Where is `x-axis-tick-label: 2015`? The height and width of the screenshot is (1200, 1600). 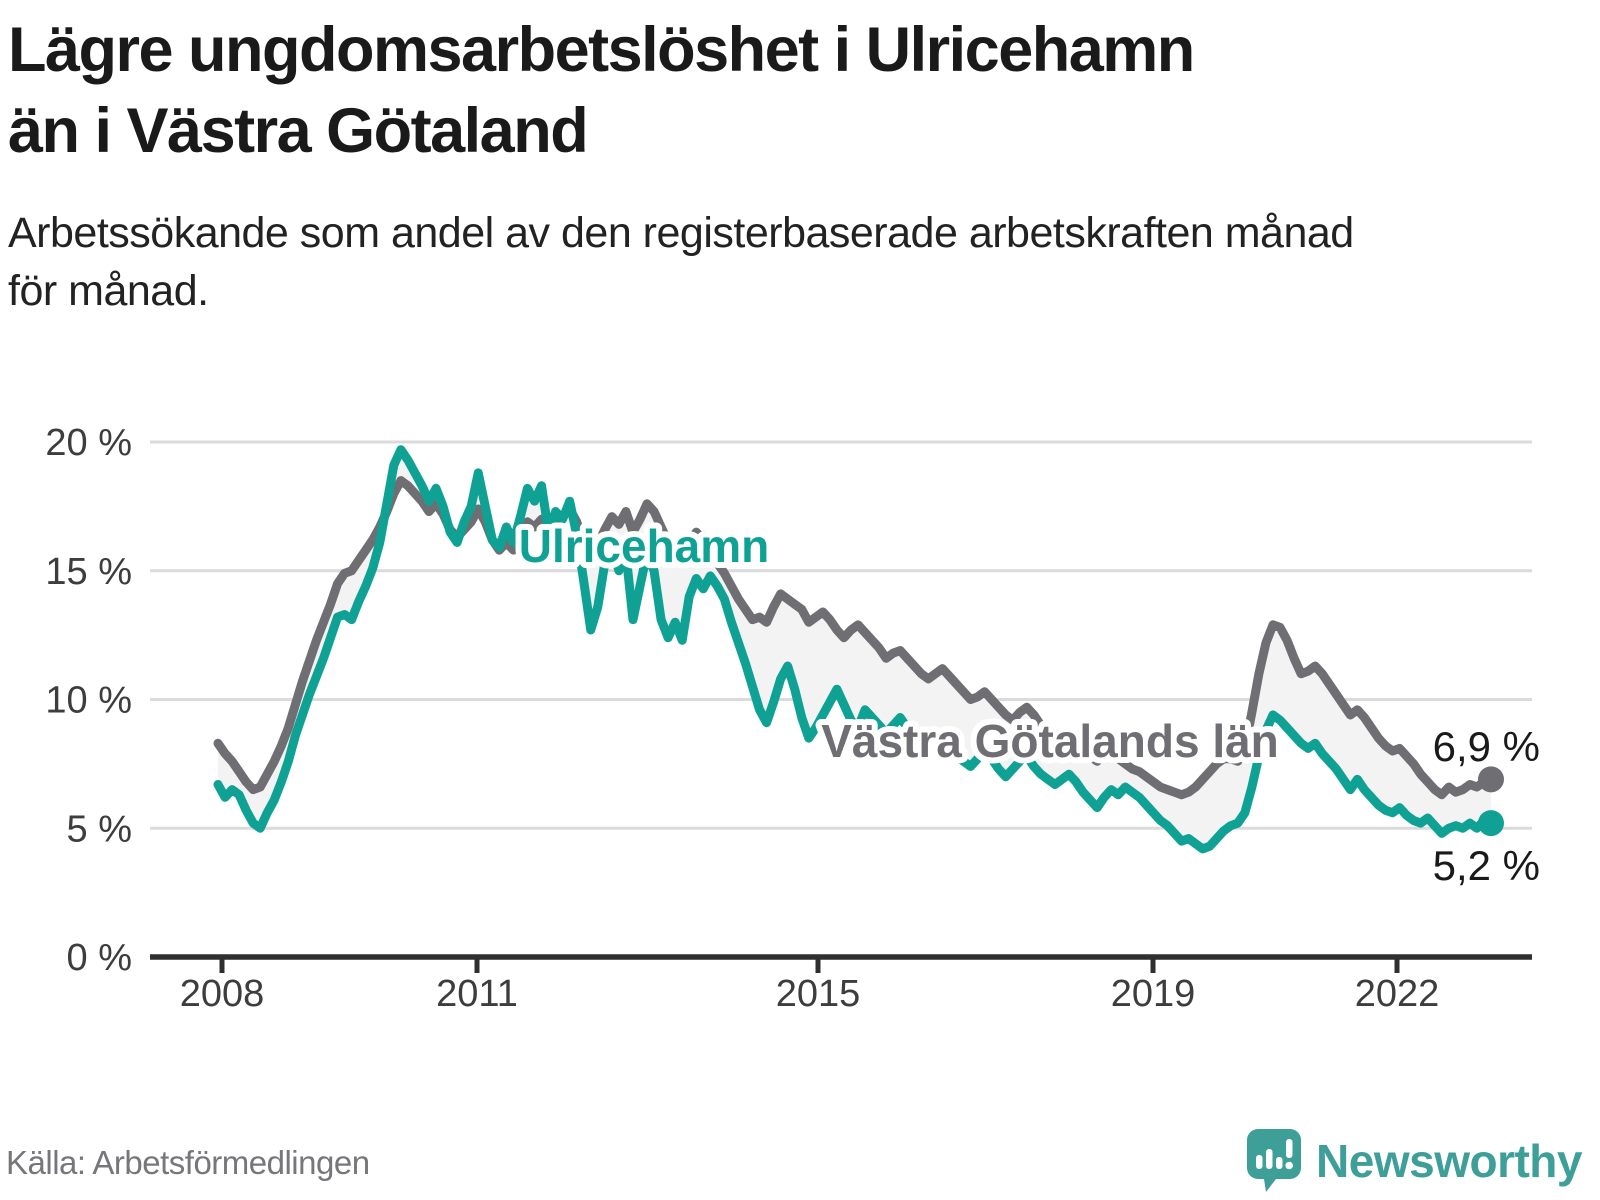 x-axis-tick-label: 2015 is located at coordinates (818, 994).